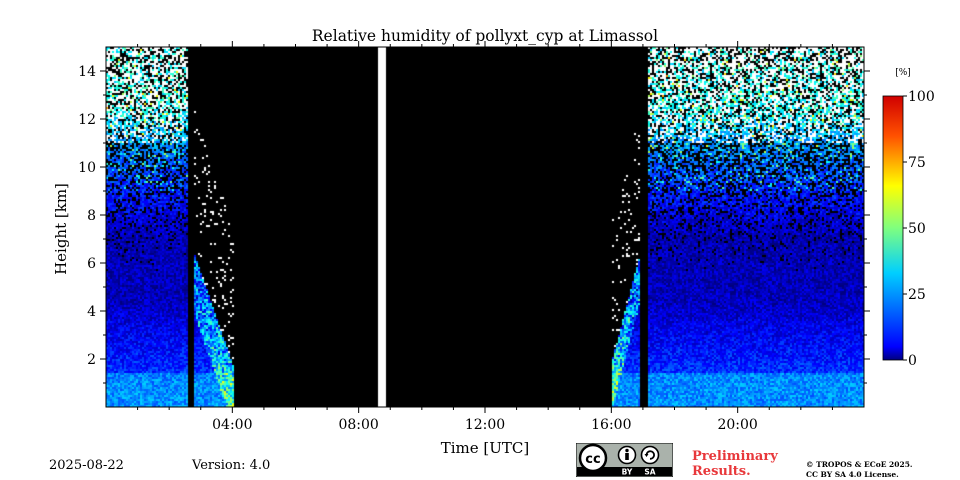 This screenshot has height=480, width=960. Describe the element at coordinates (627, 455) in the screenshot. I see `attribution-icon` at that location.